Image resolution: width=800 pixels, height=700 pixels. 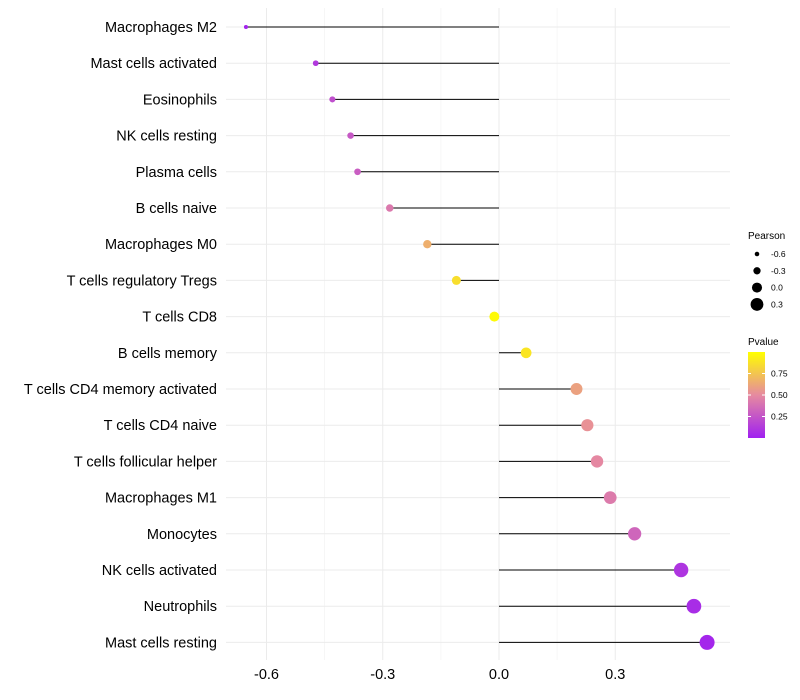 What do you see at coordinates (176, 209) in the screenshot?
I see `category-label: B cells naive` at bounding box center [176, 209].